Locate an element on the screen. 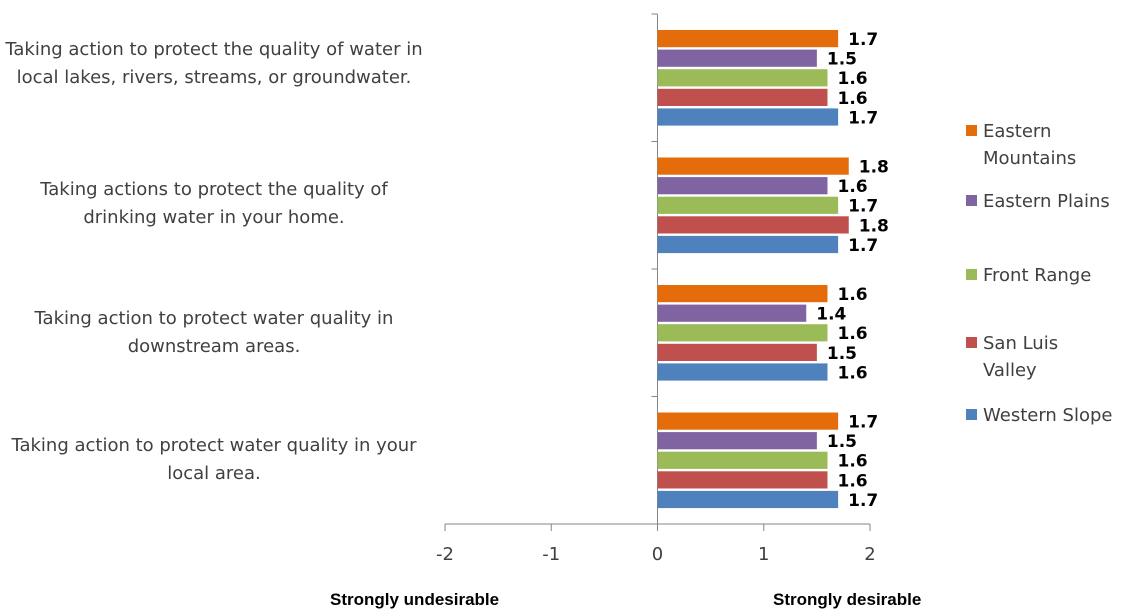 The height and width of the screenshot is (614, 1136). legend-label: Eastern Plains is located at coordinates (1046, 201).